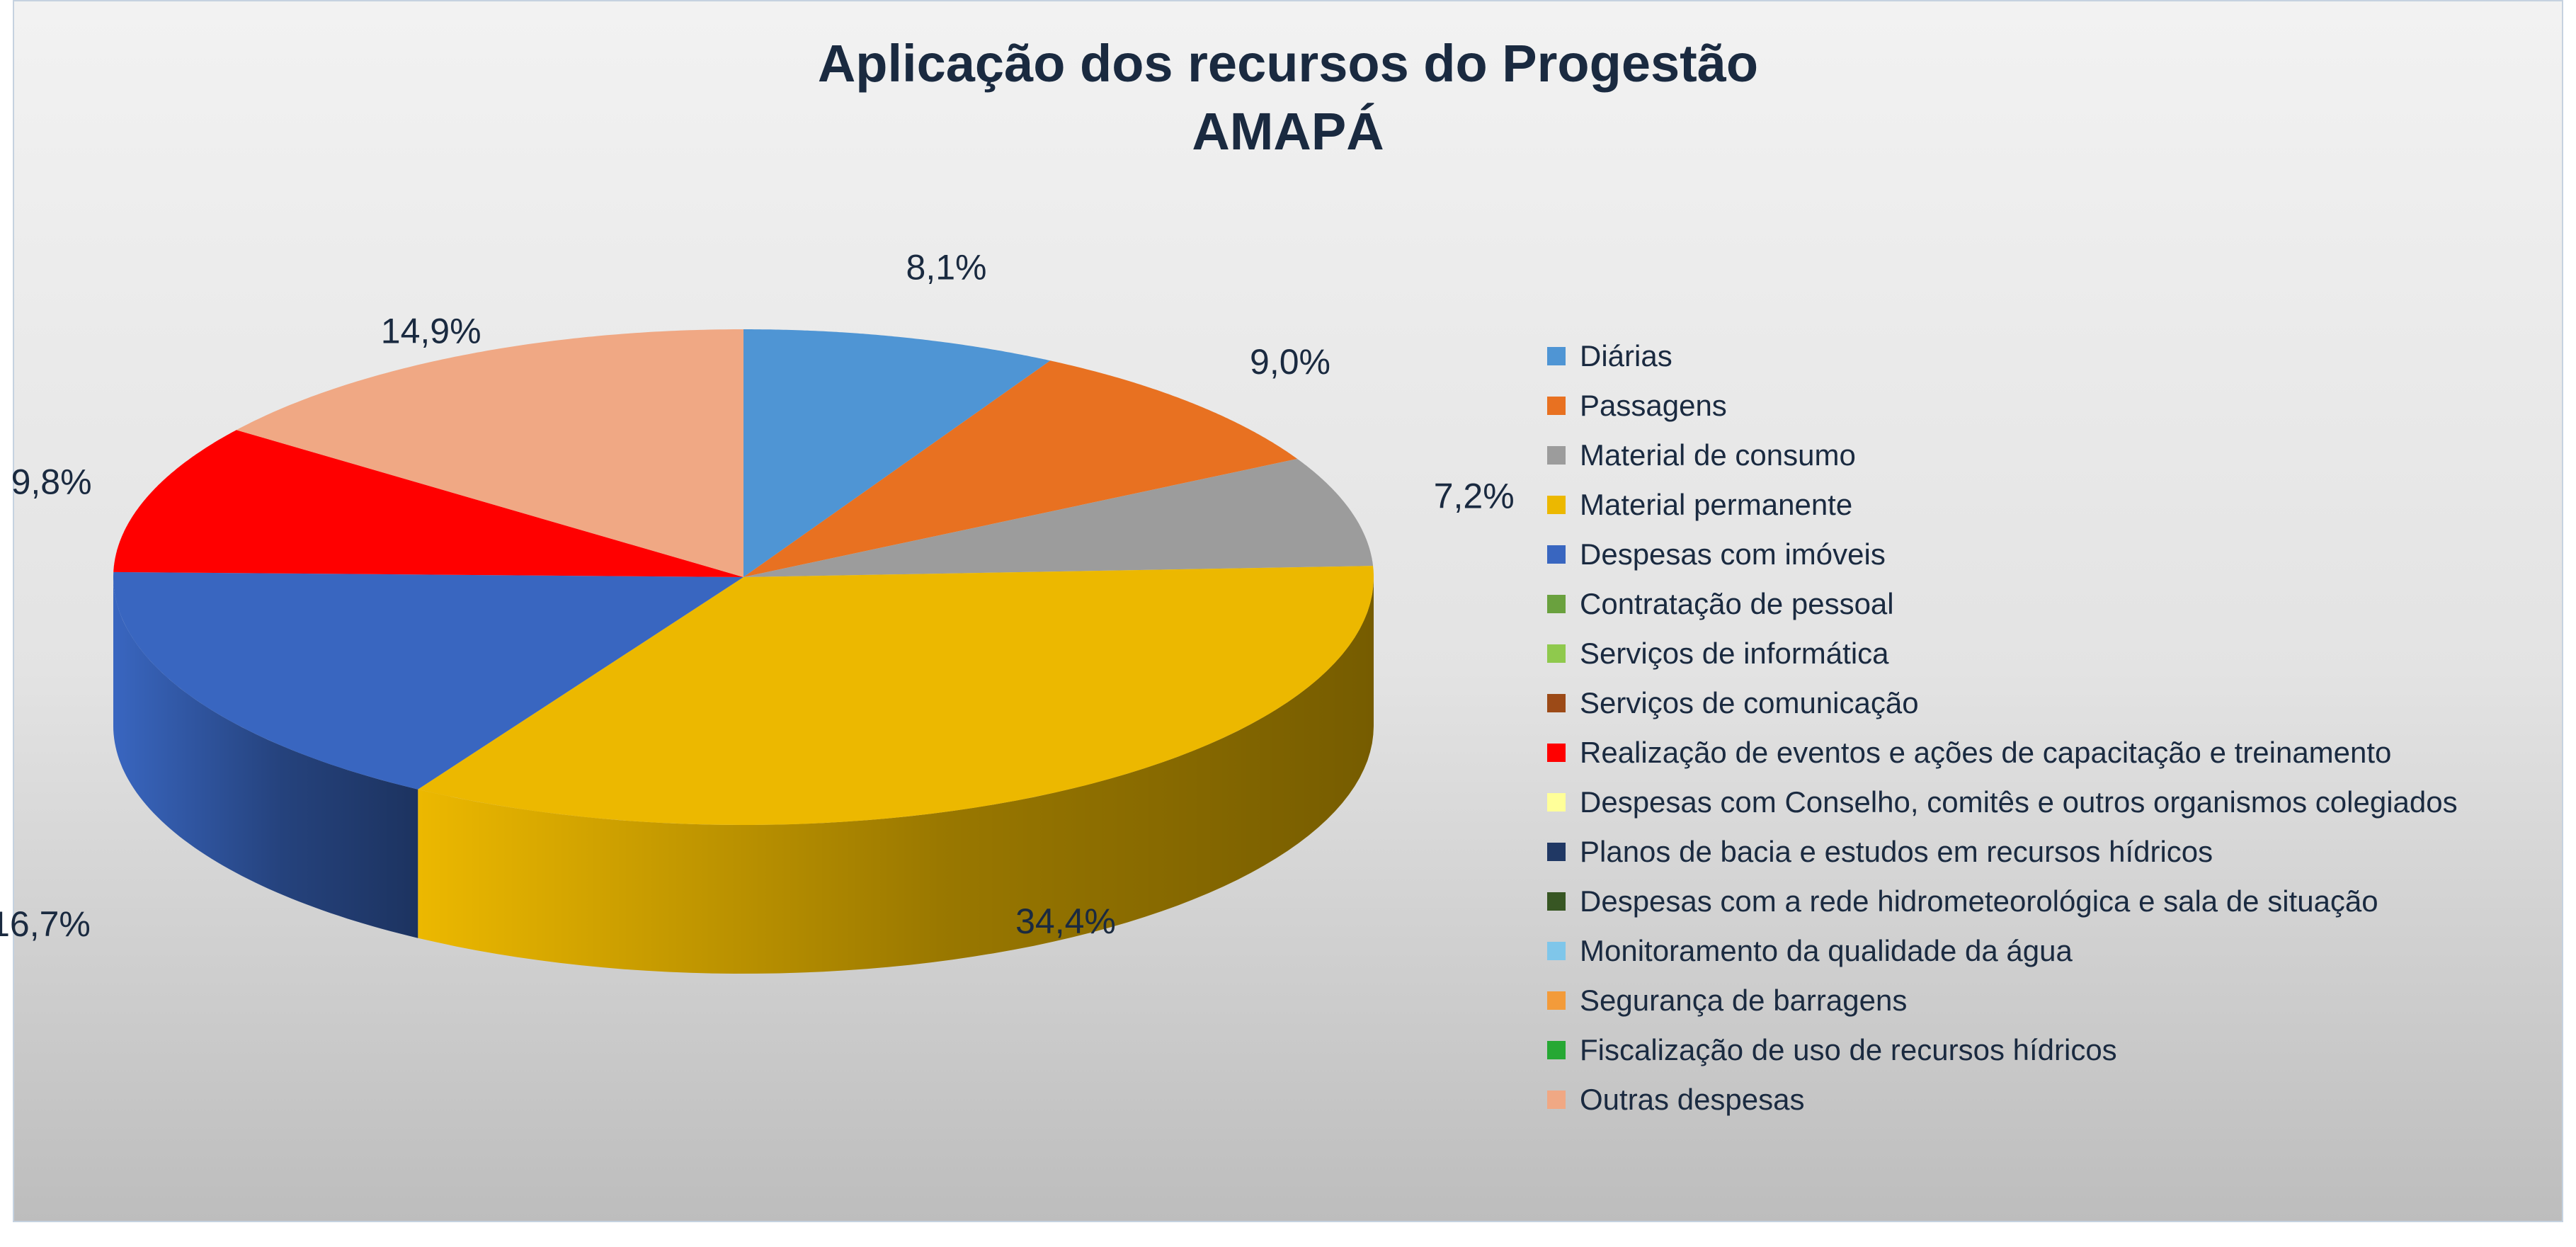  I want to click on legend-item: Material de consumo, so click(2003, 455).